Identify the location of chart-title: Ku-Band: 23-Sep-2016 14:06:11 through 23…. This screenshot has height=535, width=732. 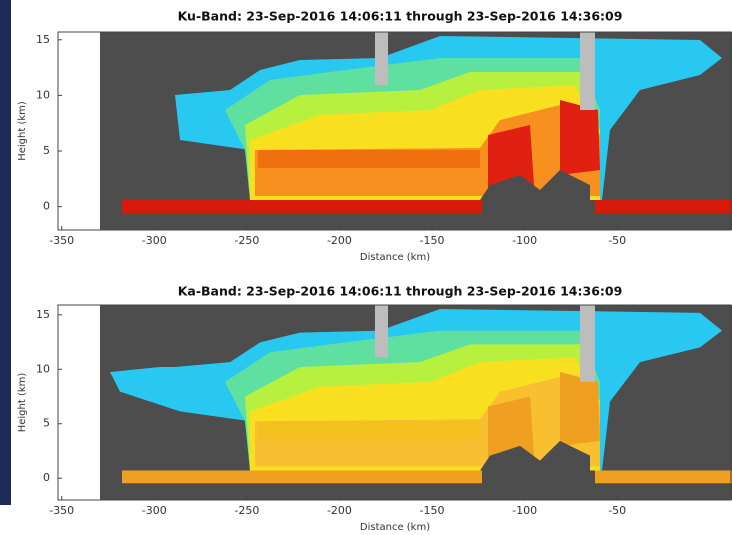
(400, 16).